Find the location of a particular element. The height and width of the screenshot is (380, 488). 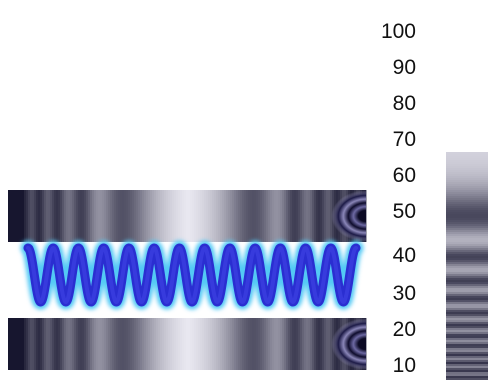

color-scale-bar is located at coordinates (467, 266).